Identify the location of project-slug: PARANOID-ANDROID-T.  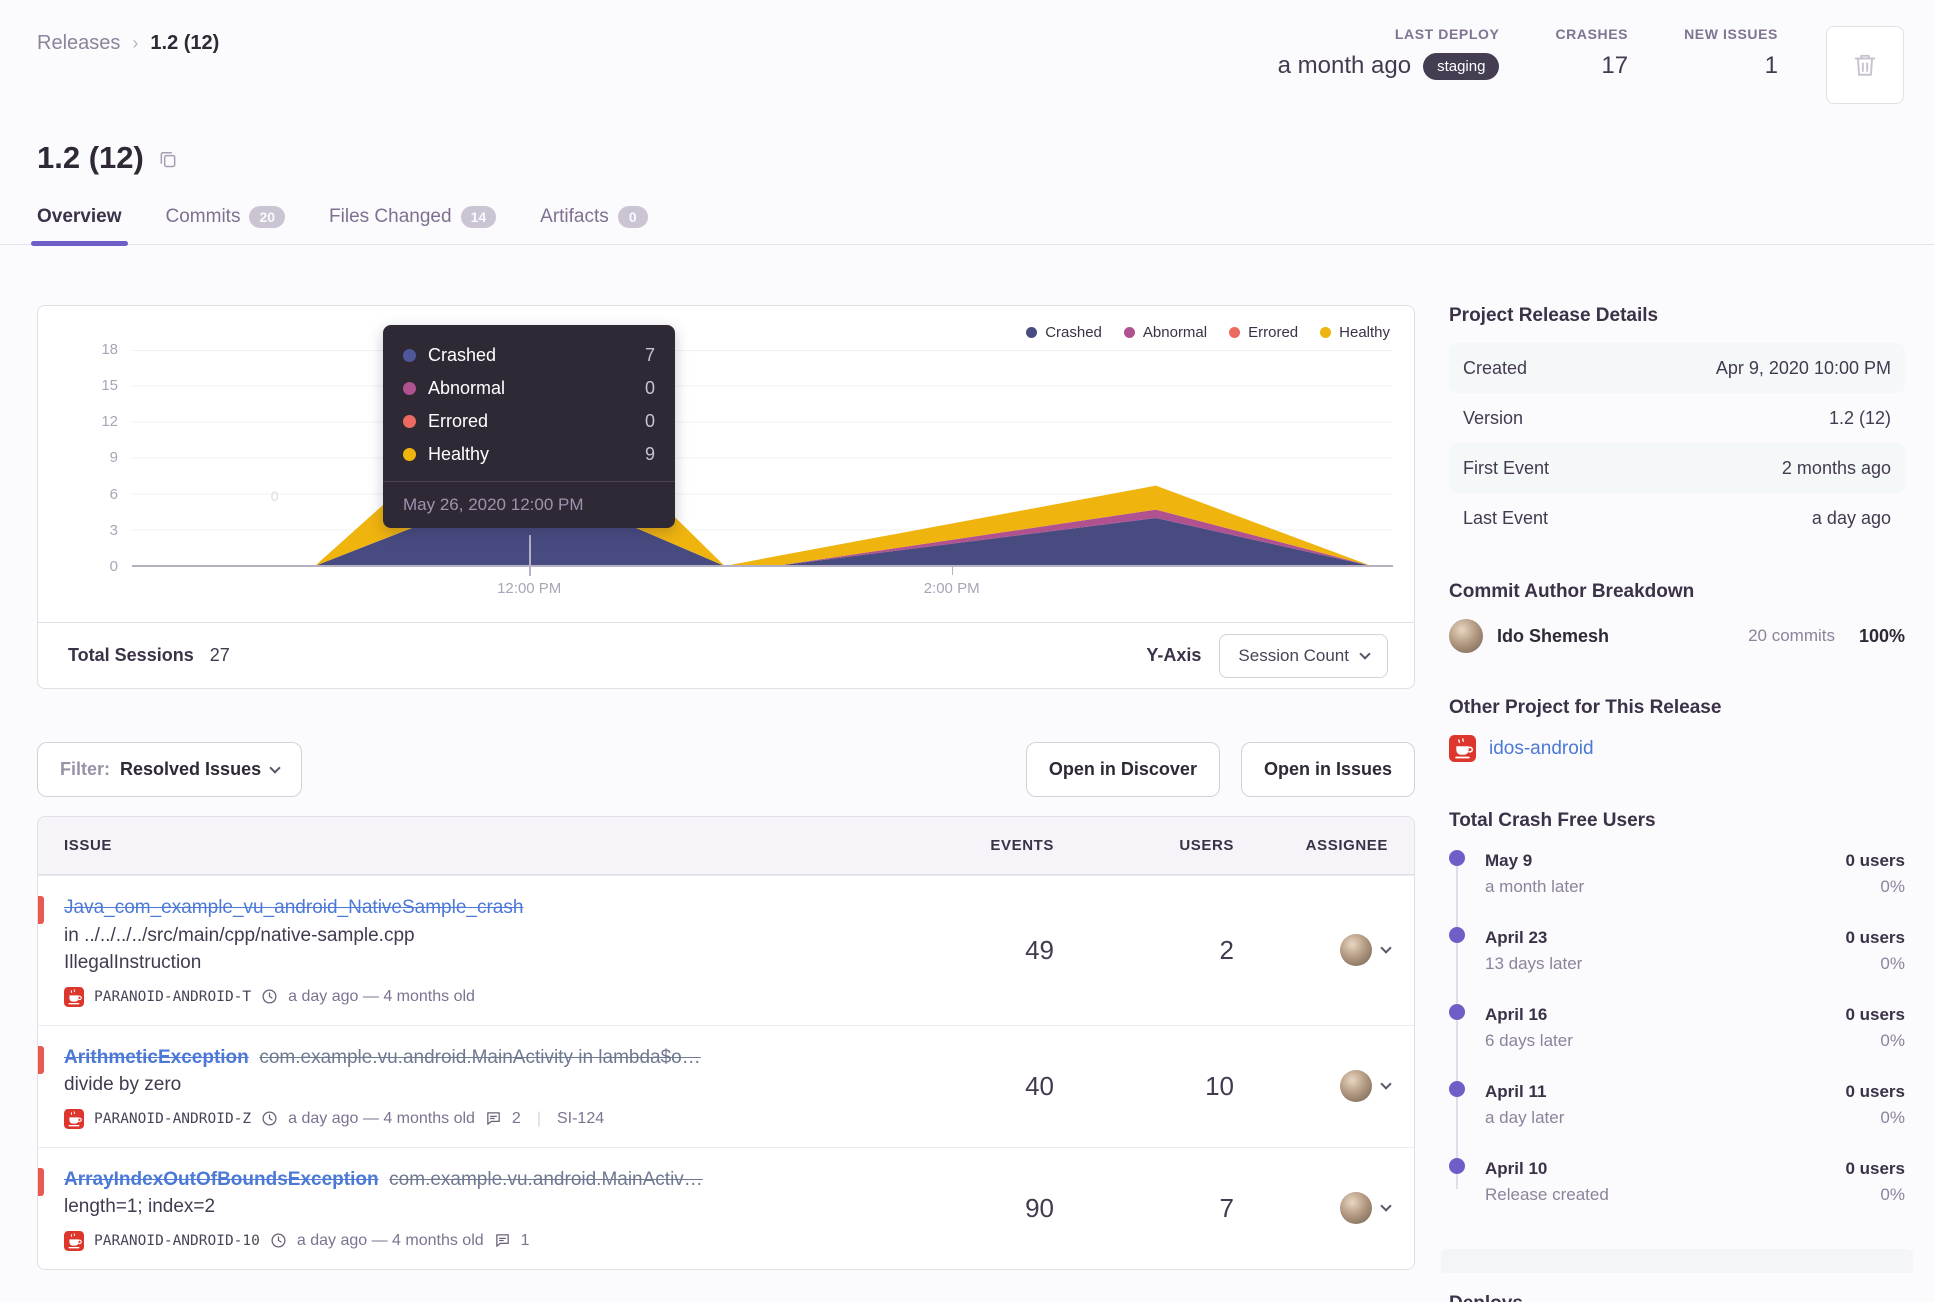
(173, 996).